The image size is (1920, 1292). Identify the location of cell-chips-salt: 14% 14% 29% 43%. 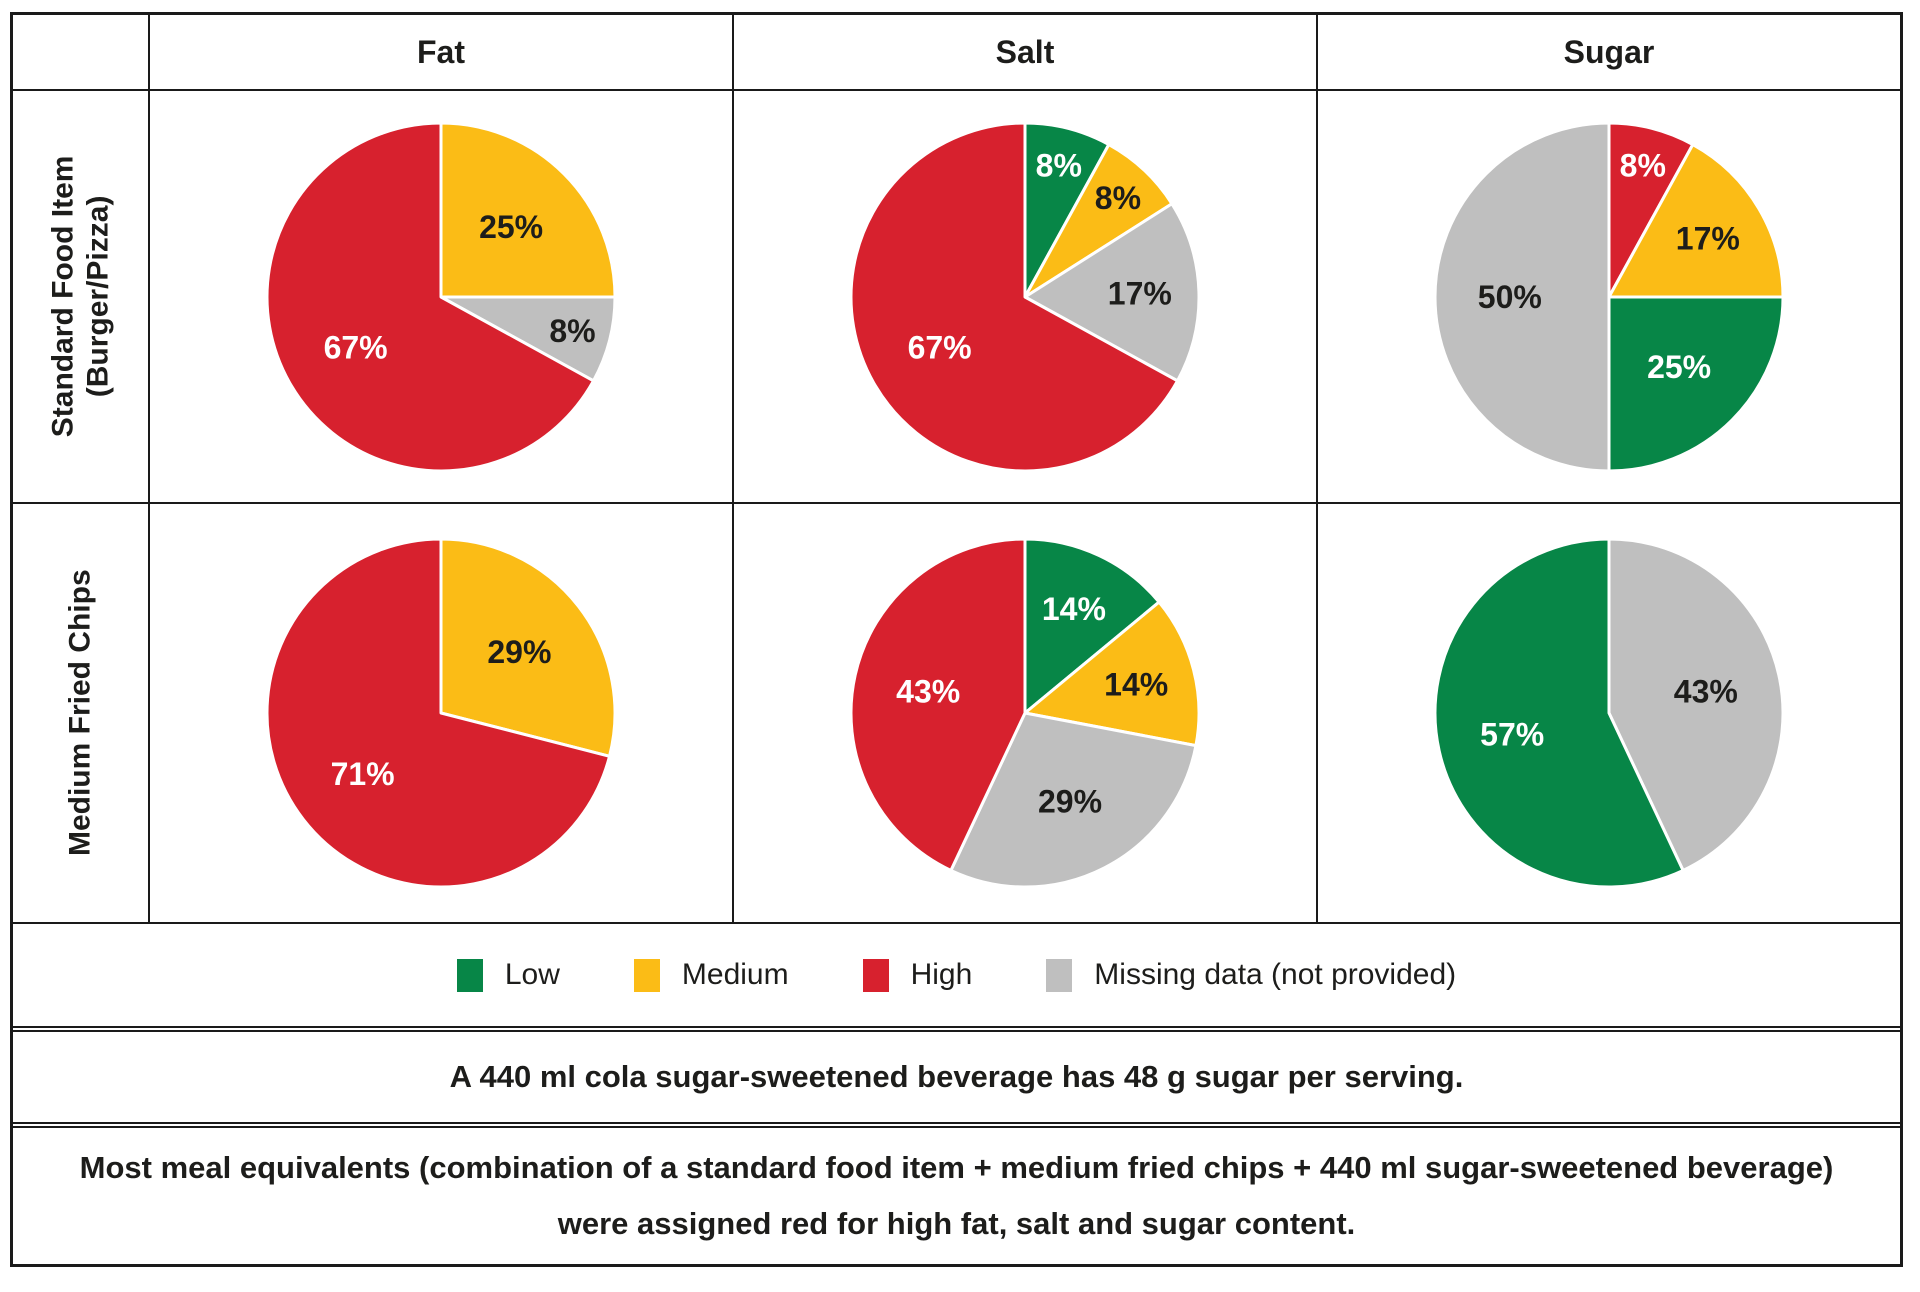
(1024, 712).